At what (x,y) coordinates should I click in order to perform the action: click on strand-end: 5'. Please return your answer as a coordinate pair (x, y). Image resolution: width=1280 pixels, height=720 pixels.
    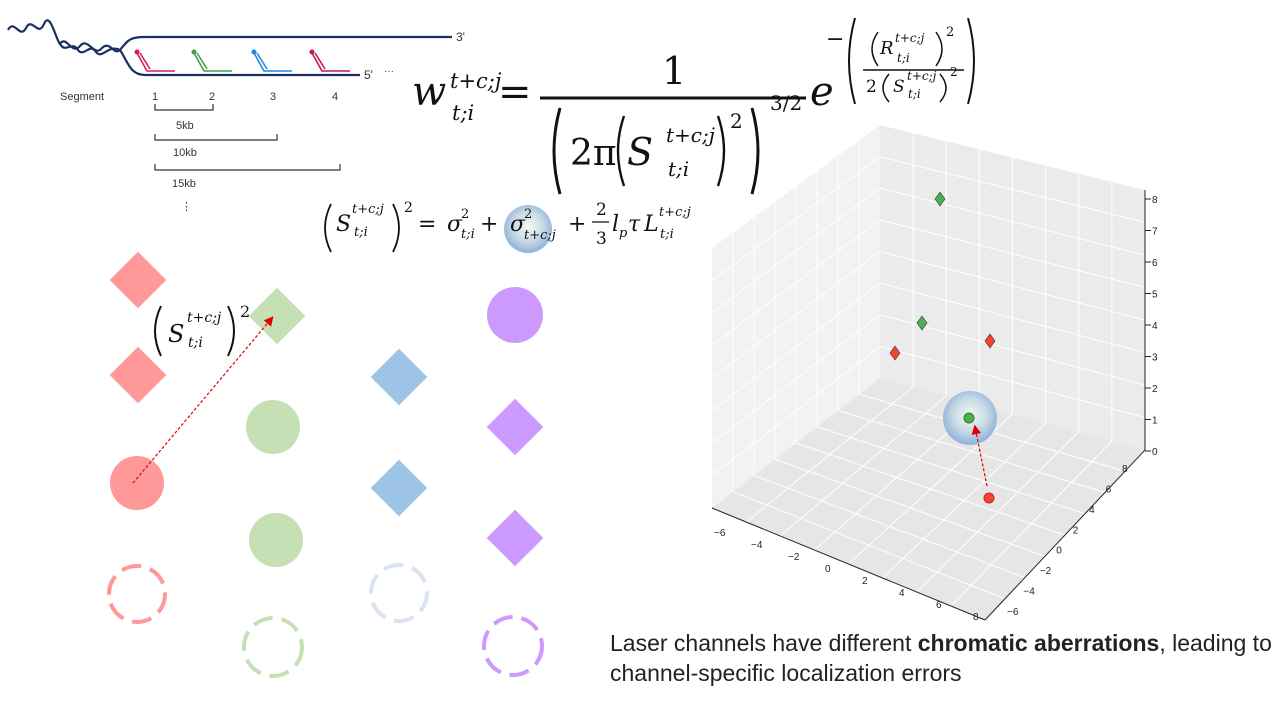
    Looking at the image, I should click on (368, 75).